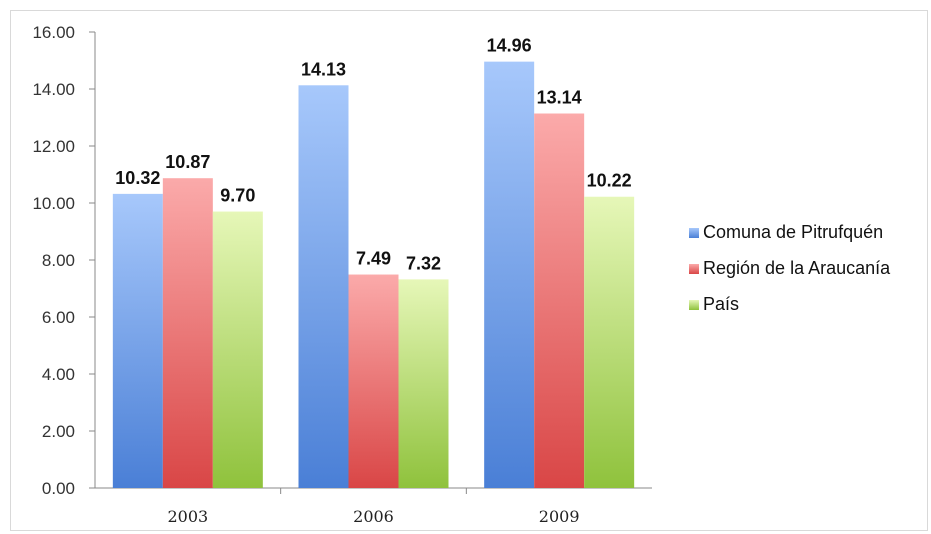  What do you see at coordinates (423, 263) in the screenshot?
I see `data-label: 7.32` at bounding box center [423, 263].